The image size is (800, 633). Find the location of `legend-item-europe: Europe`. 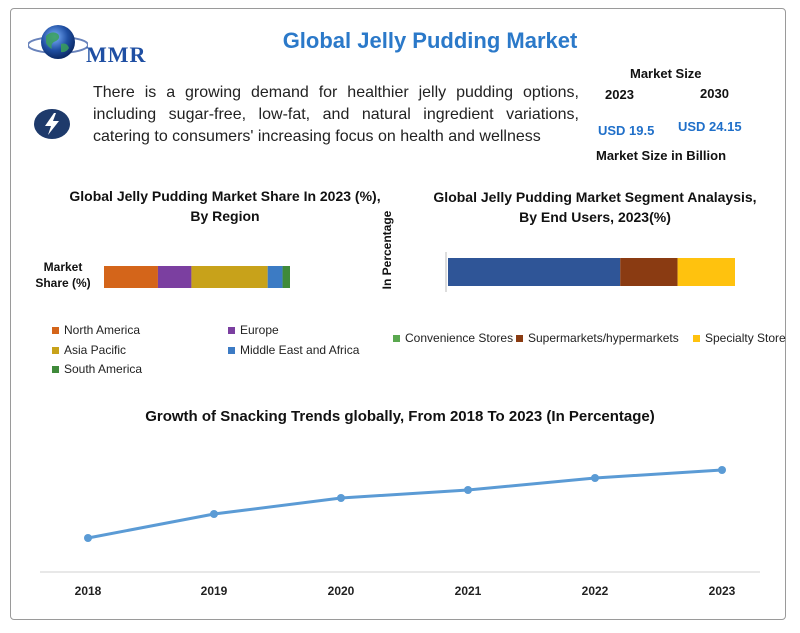

legend-item-europe: Europe is located at coordinates (253, 330).